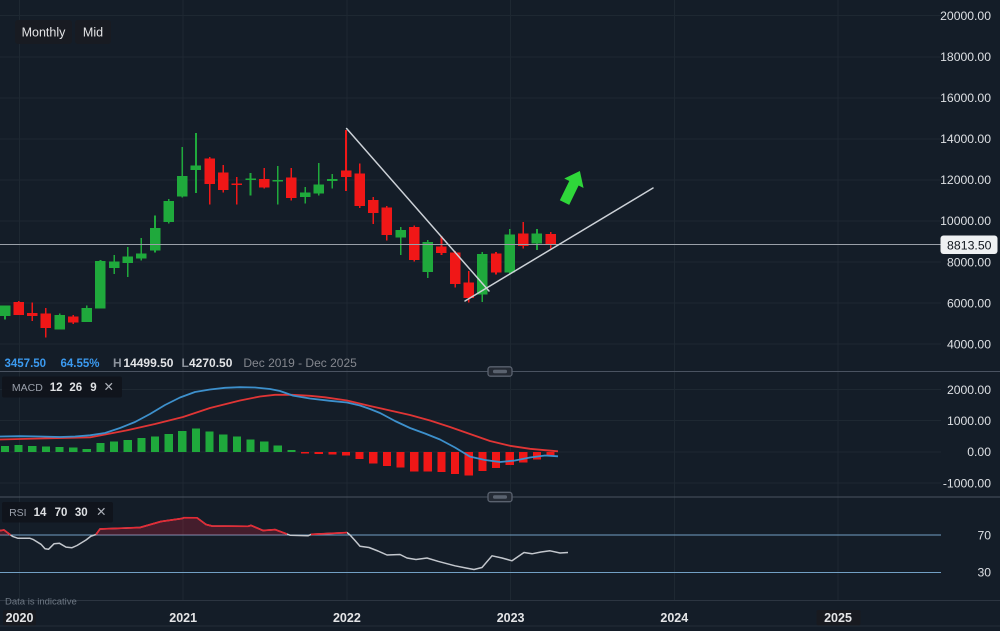 The height and width of the screenshot is (631, 1000). What do you see at coordinates (18, 513) in the screenshot?
I see `svg-text: RSI` at bounding box center [18, 513].